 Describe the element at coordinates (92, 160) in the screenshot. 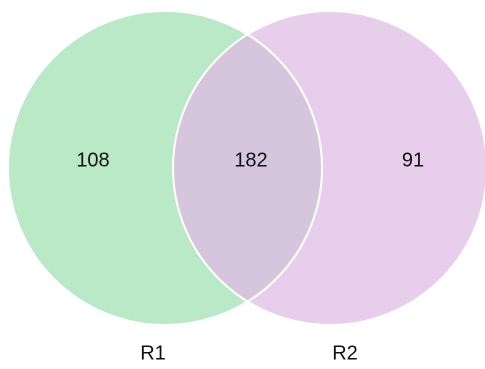

I see `set-r1-only-count: 108` at that location.